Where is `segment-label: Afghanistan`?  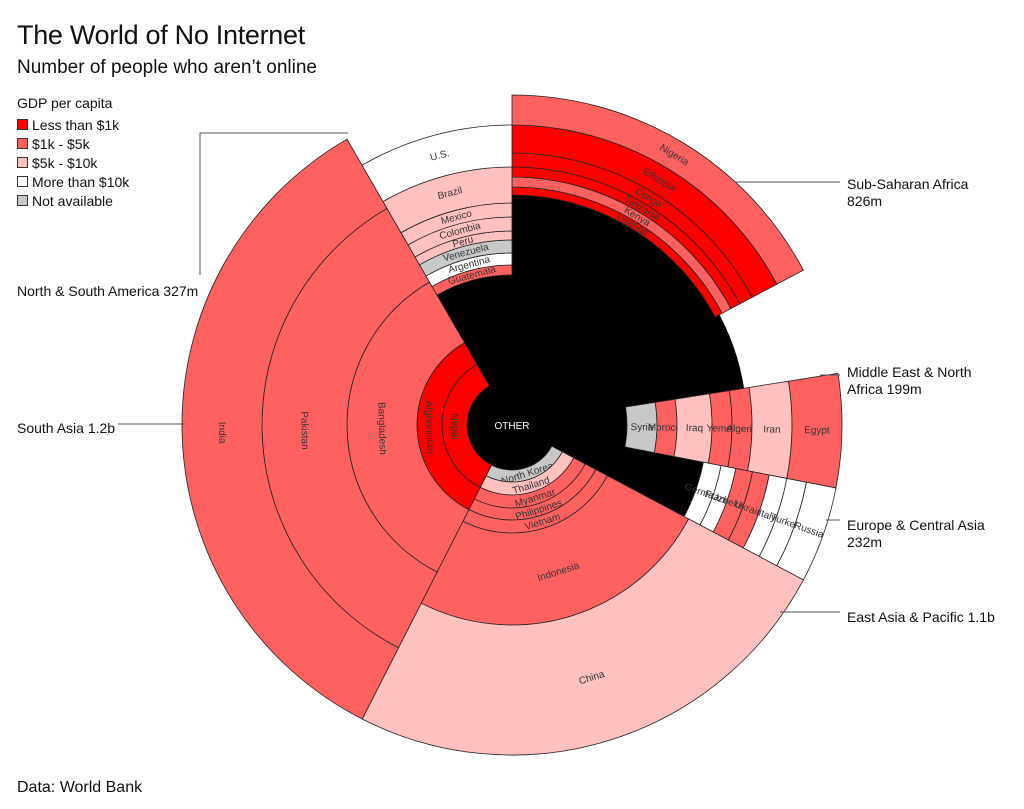
segment-label: Afghanistan is located at coordinates (429, 427).